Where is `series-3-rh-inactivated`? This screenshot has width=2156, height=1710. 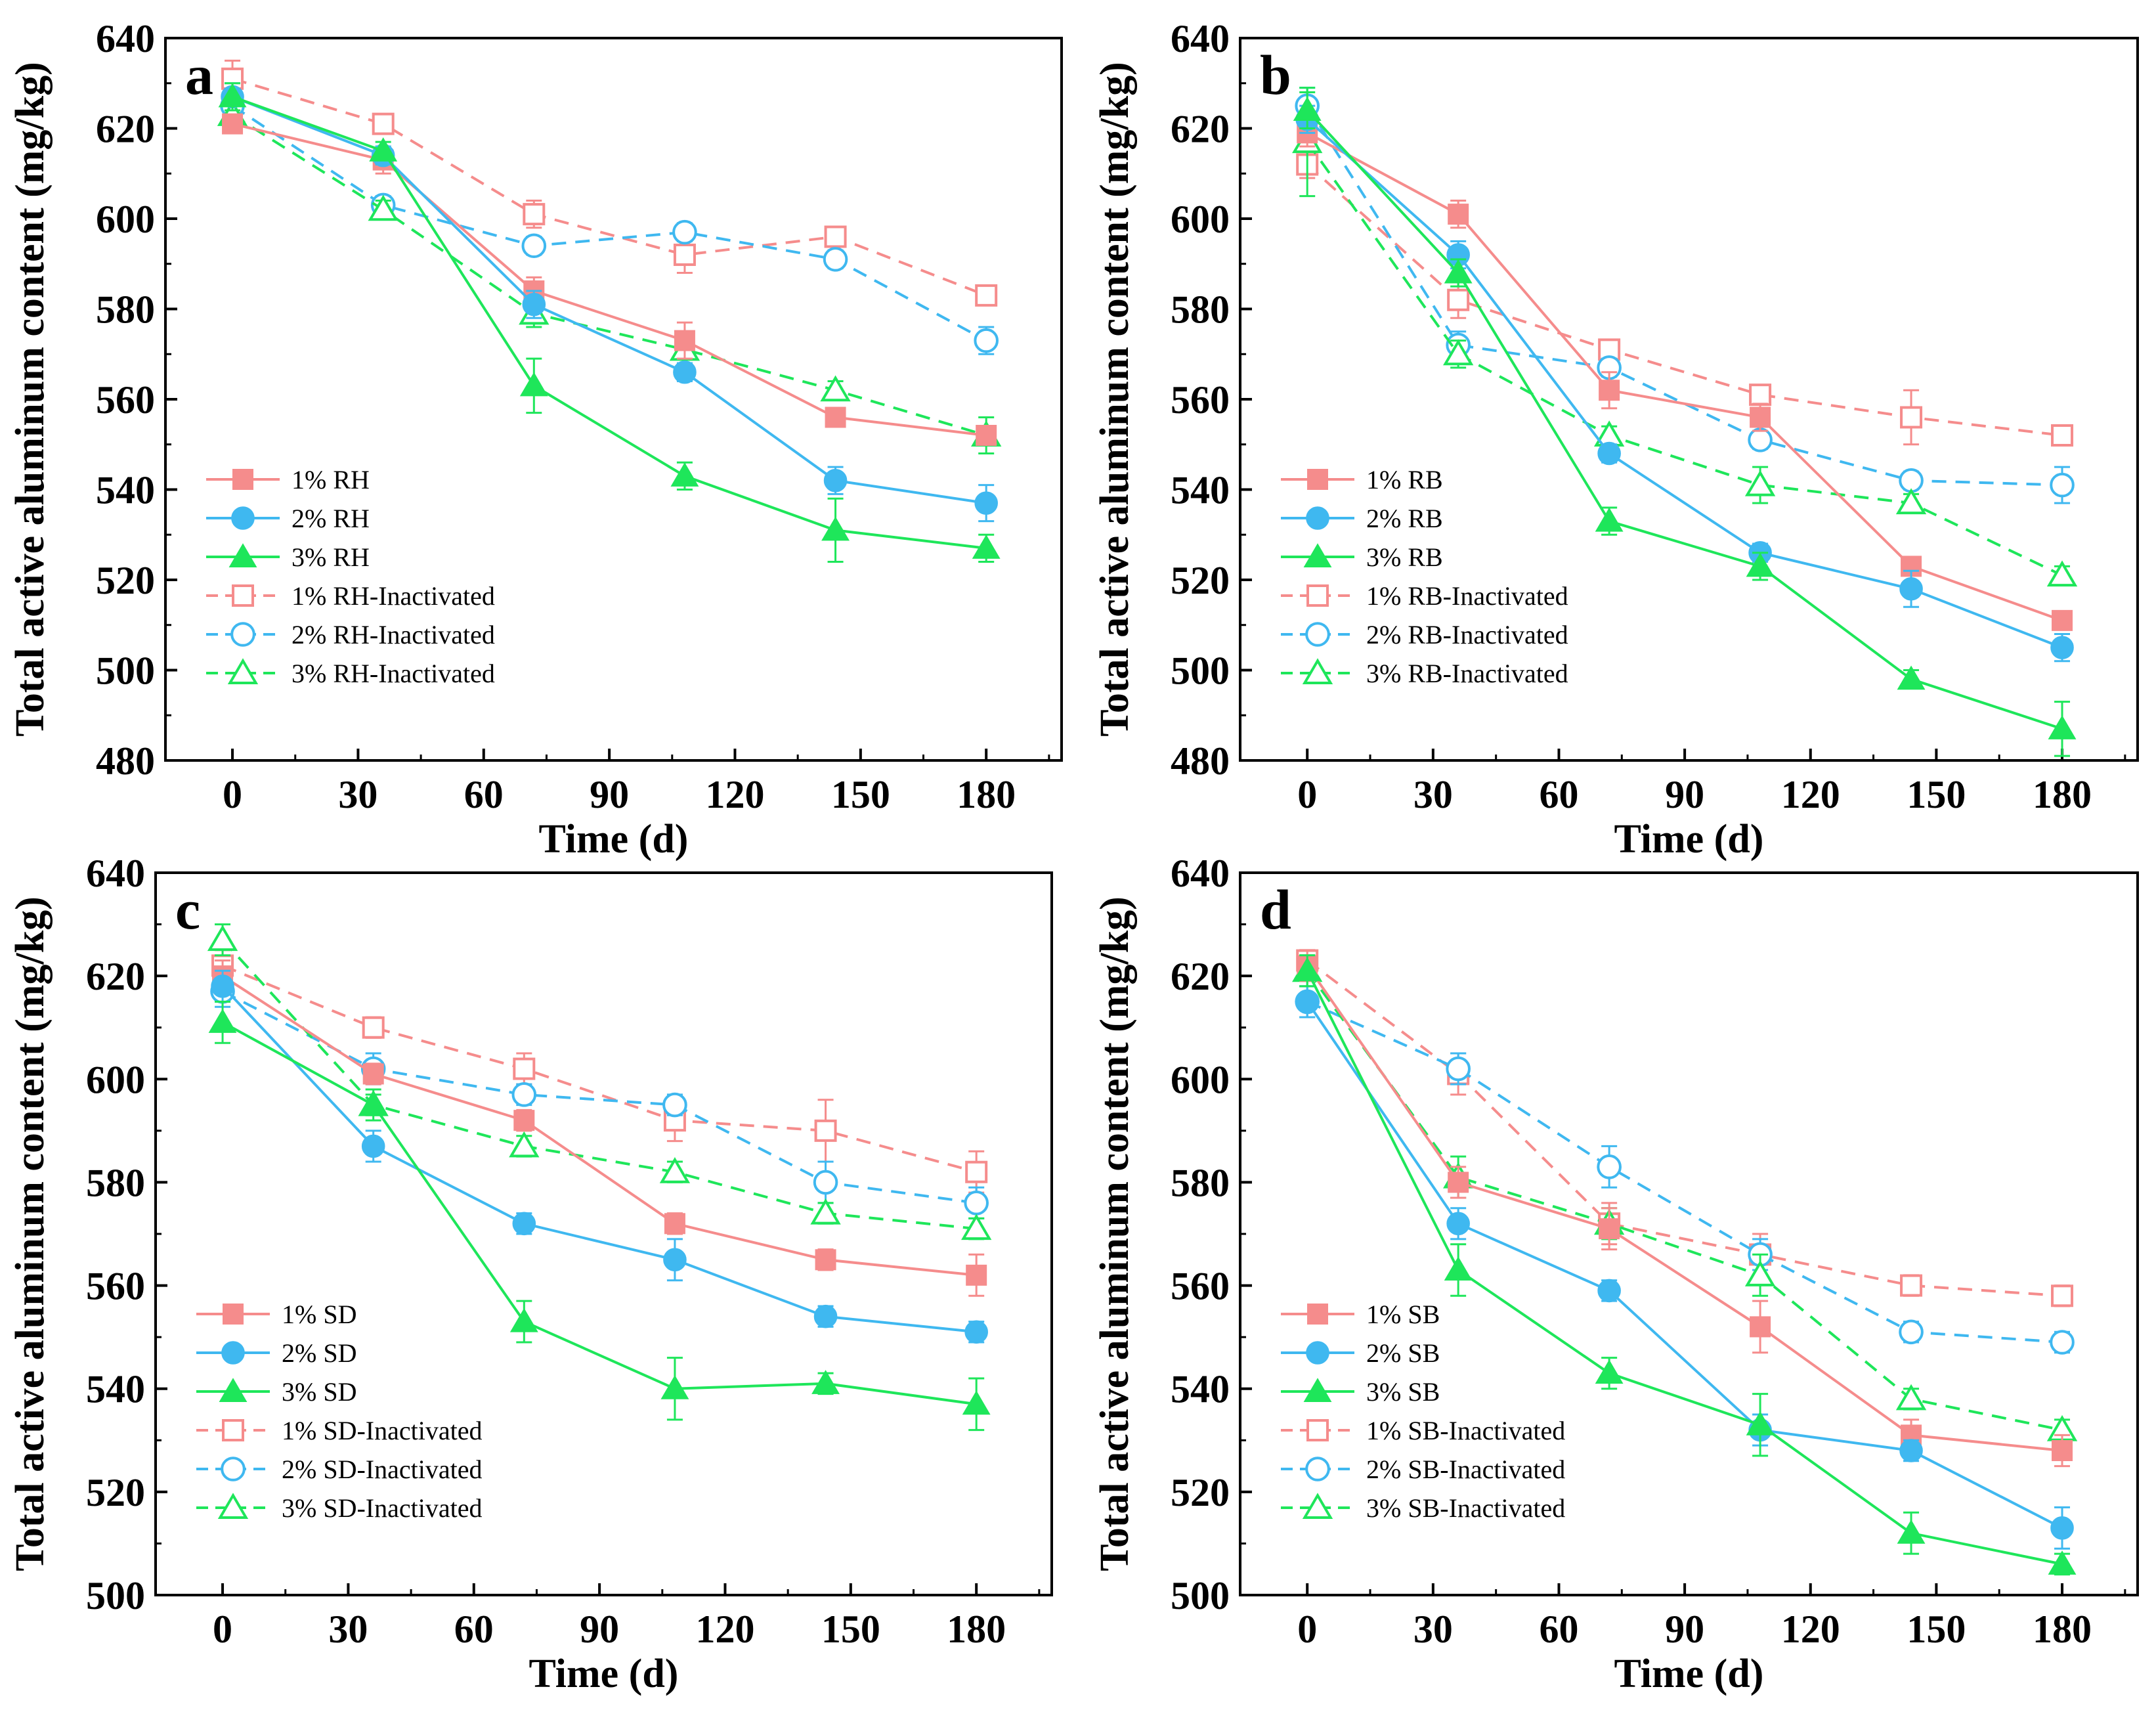 series-3-rh-inactivated is located at coordinates (609, 277).